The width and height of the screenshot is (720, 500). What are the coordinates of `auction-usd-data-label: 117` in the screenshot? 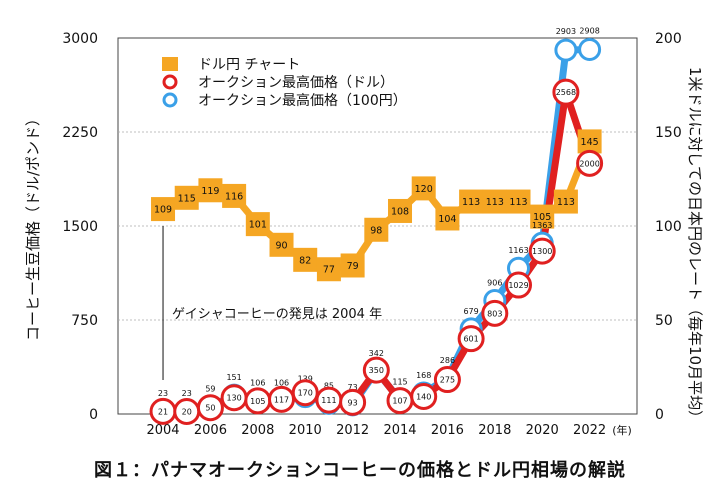 It's located at (281, 399).